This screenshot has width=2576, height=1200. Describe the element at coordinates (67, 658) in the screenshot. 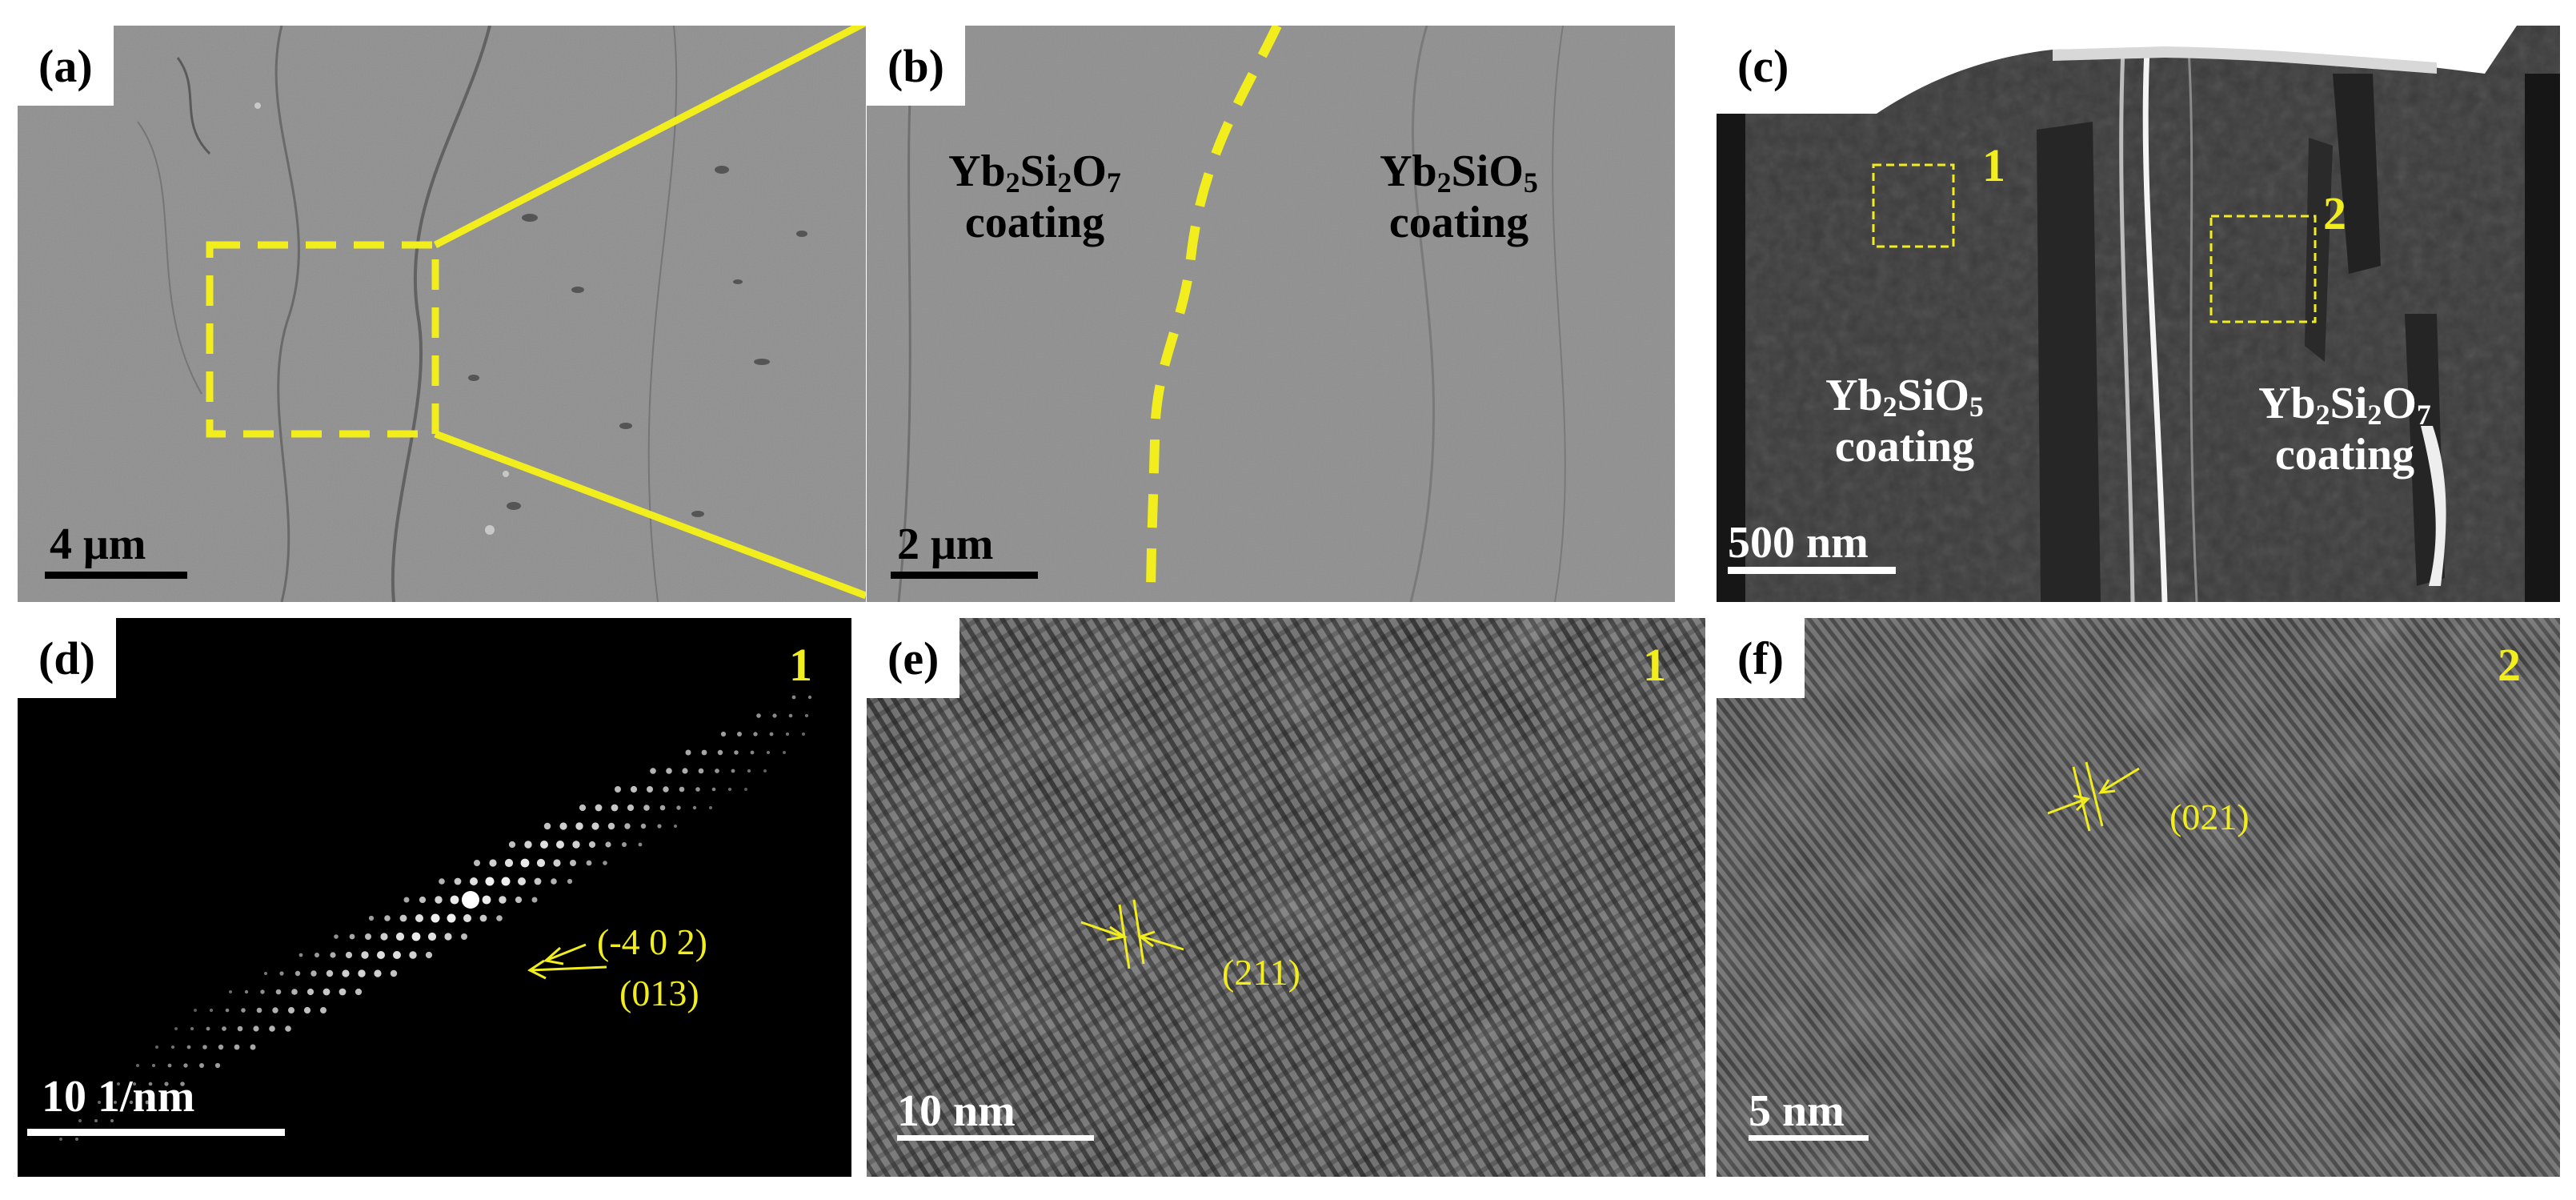

I see `panel-d-tag: (d)` at that location.